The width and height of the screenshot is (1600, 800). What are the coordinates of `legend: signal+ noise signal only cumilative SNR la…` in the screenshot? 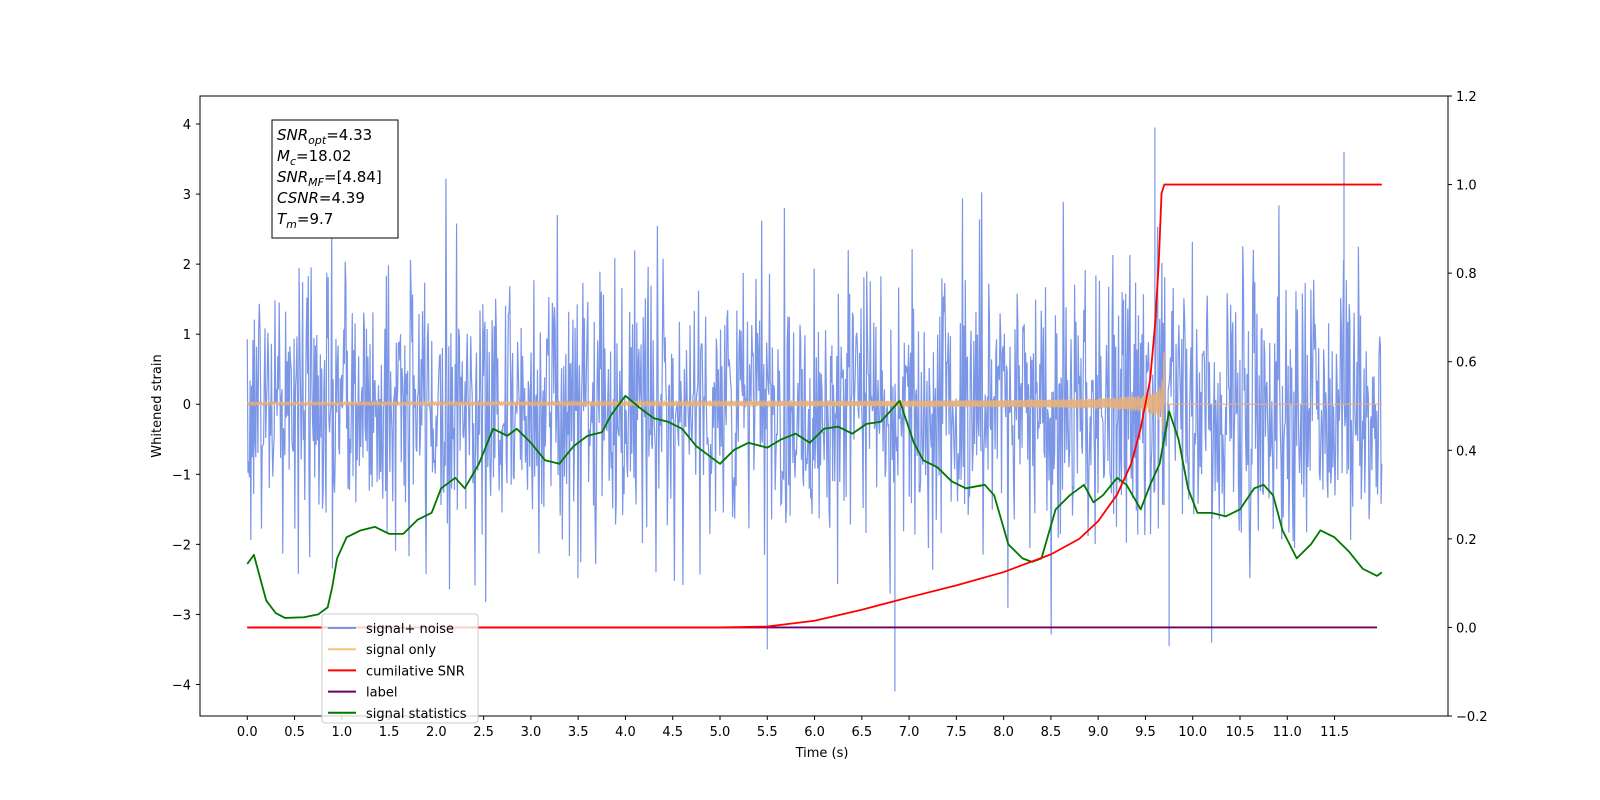 It's located at (400, 668).